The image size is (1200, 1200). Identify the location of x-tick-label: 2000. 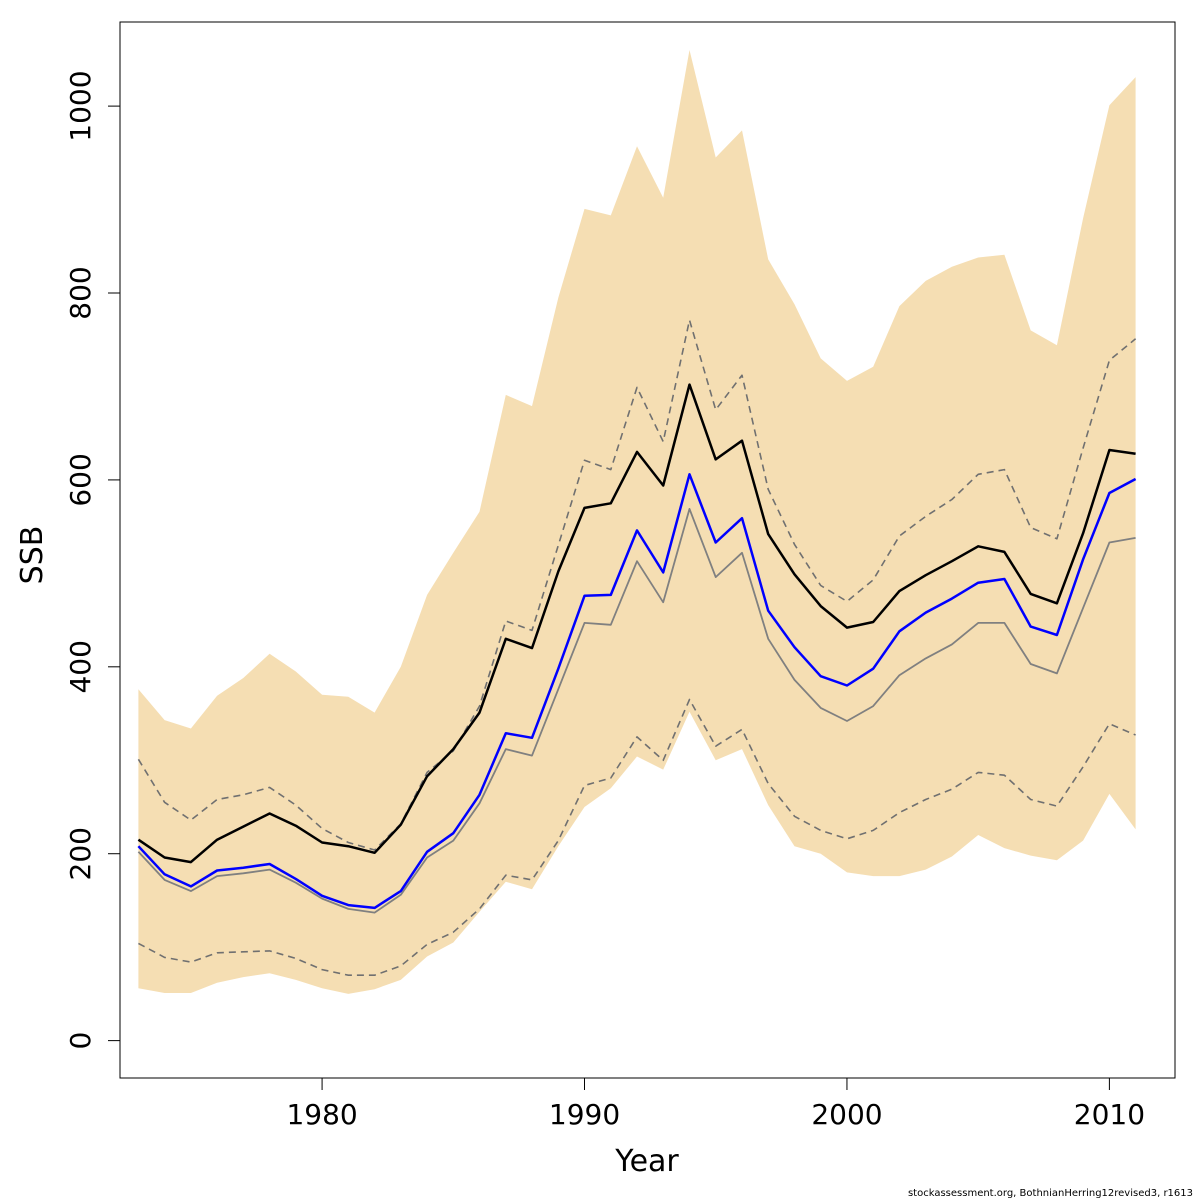
(846, 1114).